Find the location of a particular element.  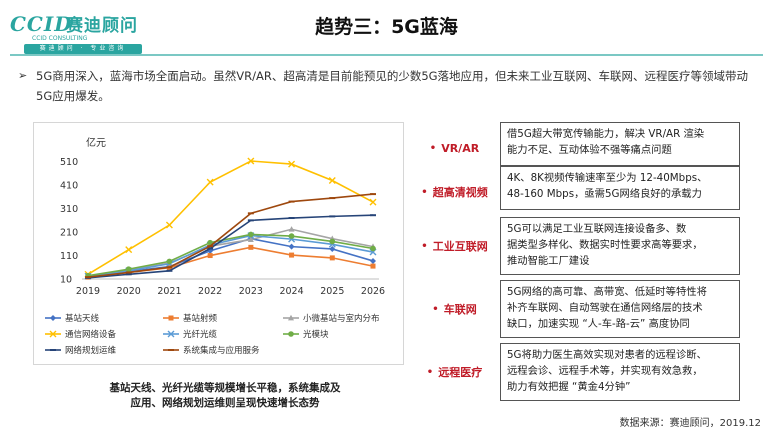

chart-caption-line-1: 基站天线、光纤光缆等规模增长平稳，系统集成及 is located at coordinates (225, 388).